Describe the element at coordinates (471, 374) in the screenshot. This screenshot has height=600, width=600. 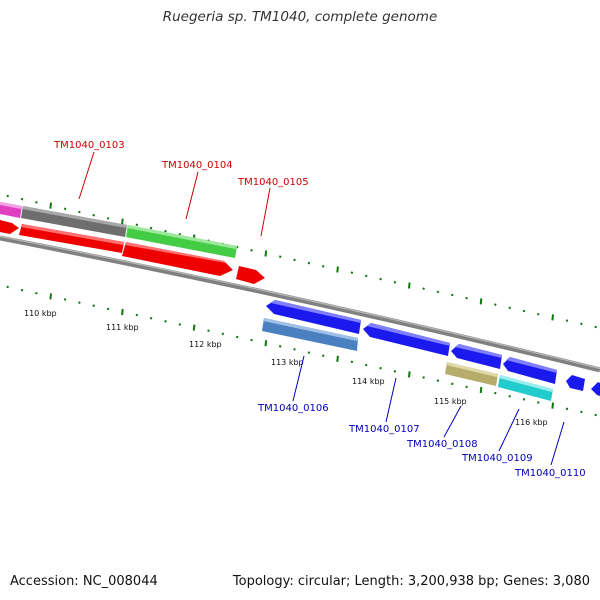
I see `gene-tm1040-0108-feature` at that location.